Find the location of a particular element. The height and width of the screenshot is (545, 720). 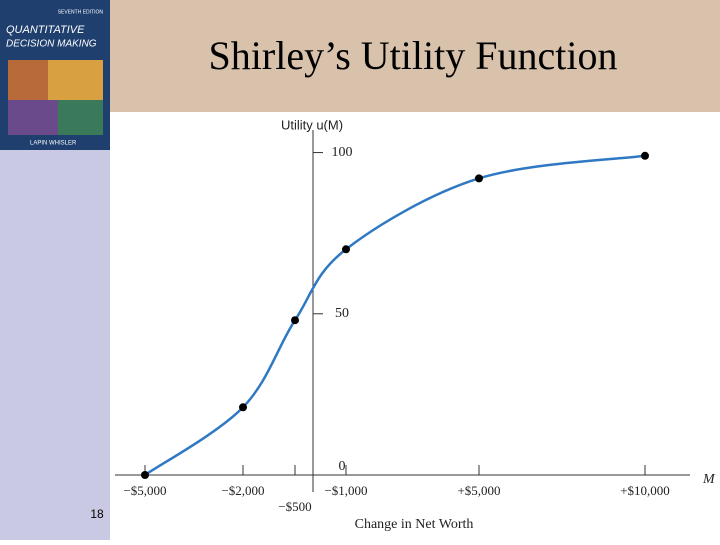

slide-number: 18 is located at coordinates (97, 514).